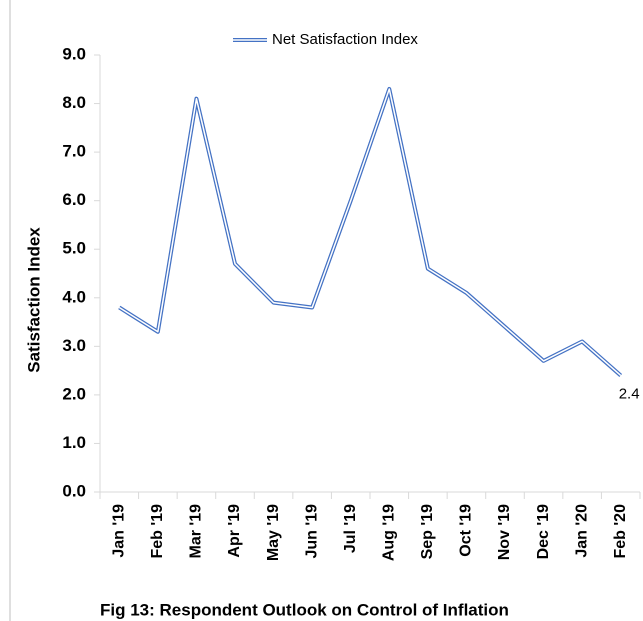  I want to click on y-tick-label: 7.0, so click(74, 151).